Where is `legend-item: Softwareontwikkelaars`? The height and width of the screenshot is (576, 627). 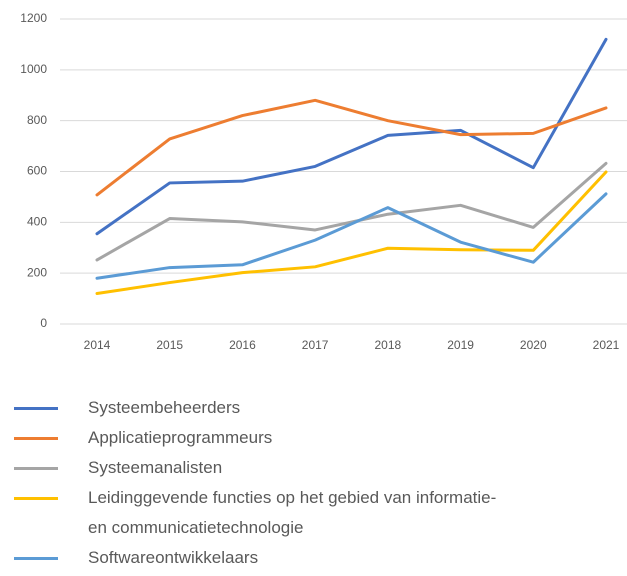
legend-item: Softwareontwikkelaars is located at coordinates (294, 558).